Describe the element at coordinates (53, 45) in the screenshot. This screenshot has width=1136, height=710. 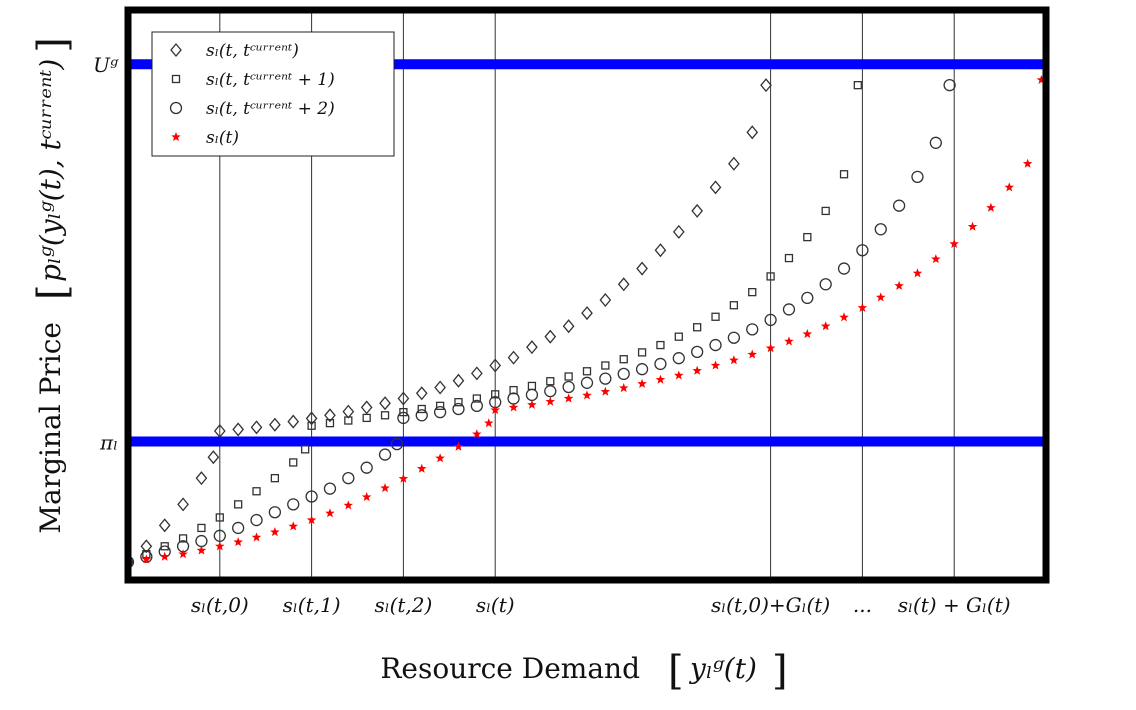
I see `y-axis-bracket-close: ]` at that location.